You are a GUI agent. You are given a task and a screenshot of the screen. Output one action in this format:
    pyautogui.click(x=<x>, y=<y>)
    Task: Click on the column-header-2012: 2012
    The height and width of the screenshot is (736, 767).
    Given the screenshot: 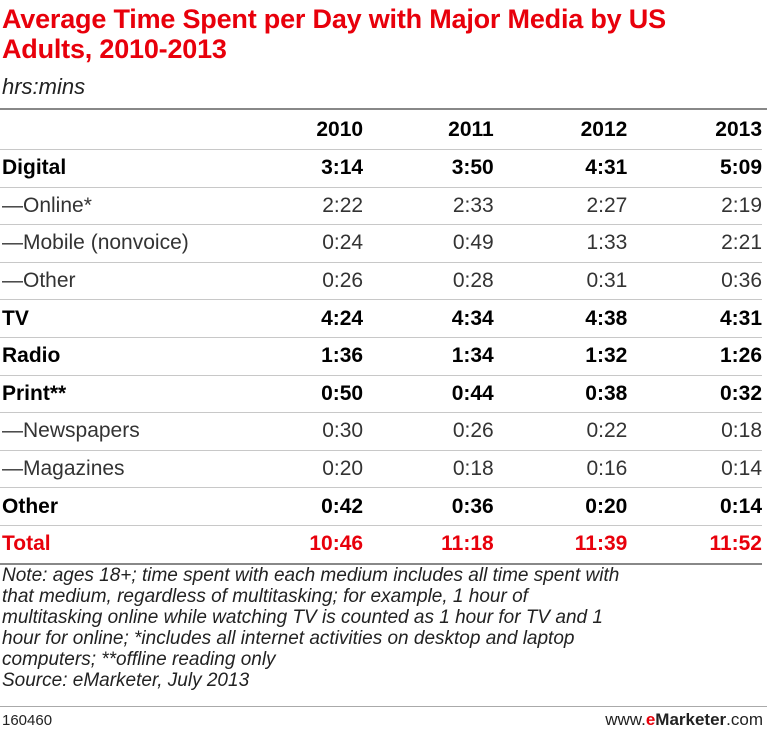 What is the action you would take?
    pyautogui.click(x=604, y=129)
    